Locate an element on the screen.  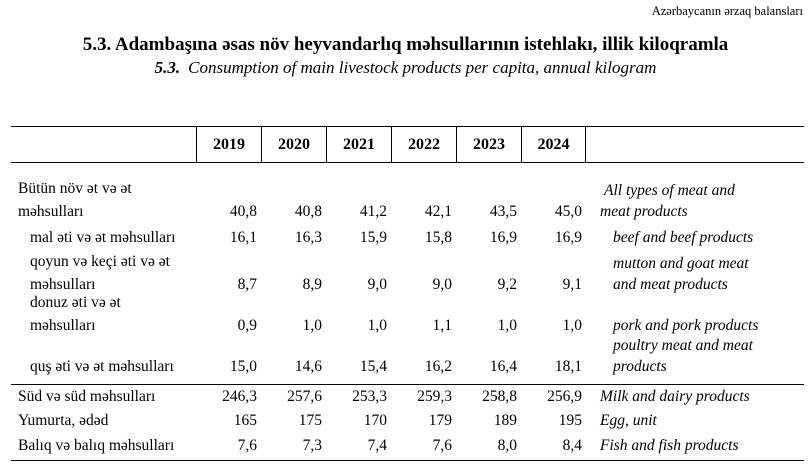
table-cell: 257,6 is located at coordinates (304, 396).